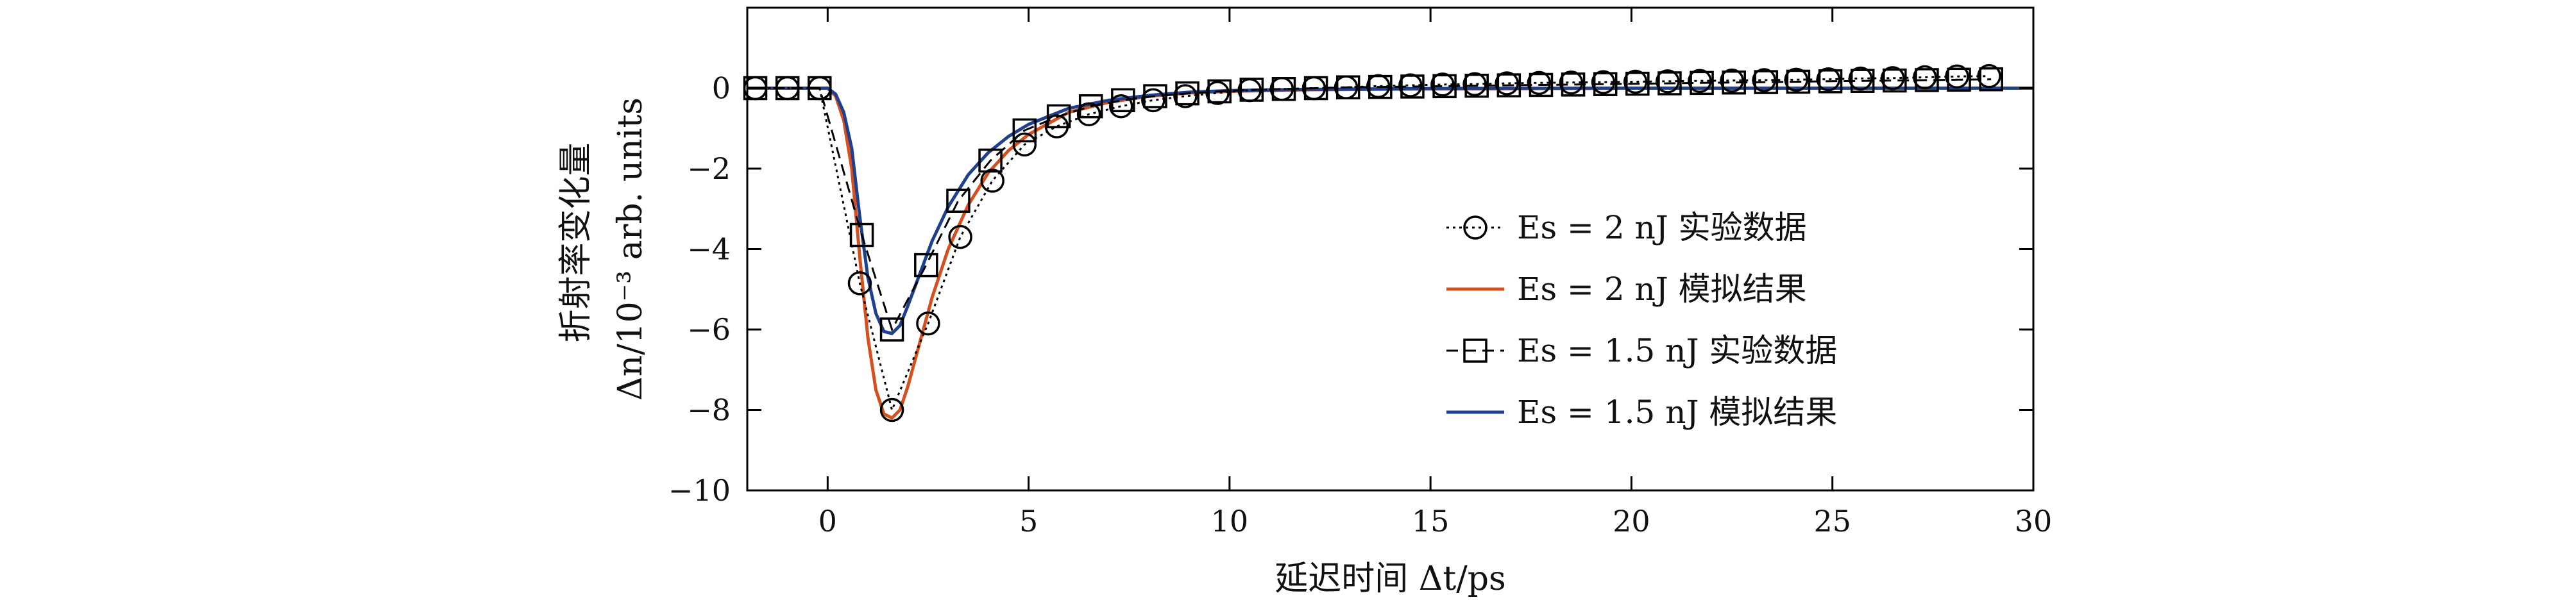 This screenshot has height=609, width=2576. What do you see at coordinates (709, 168) in the screenshot?
I see `y-tick-label: −2` at bounding box center [709, 168].